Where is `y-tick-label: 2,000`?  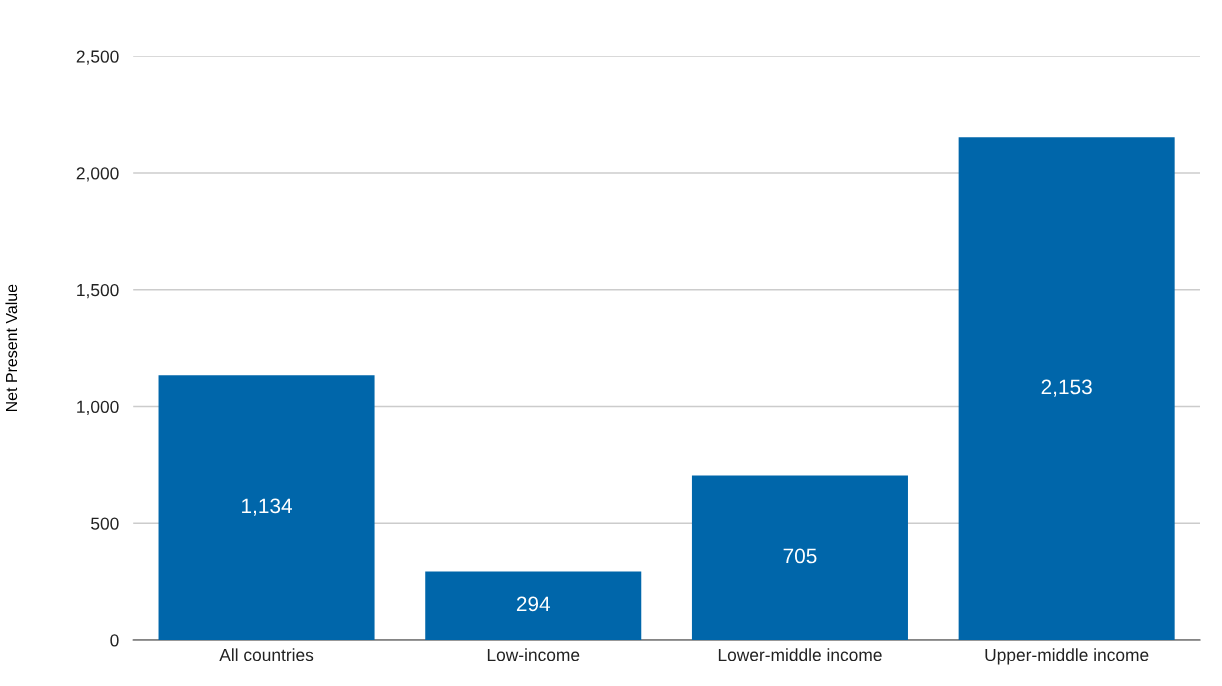 y-tick-label: 2,000 is located at coordinates (97, 174).